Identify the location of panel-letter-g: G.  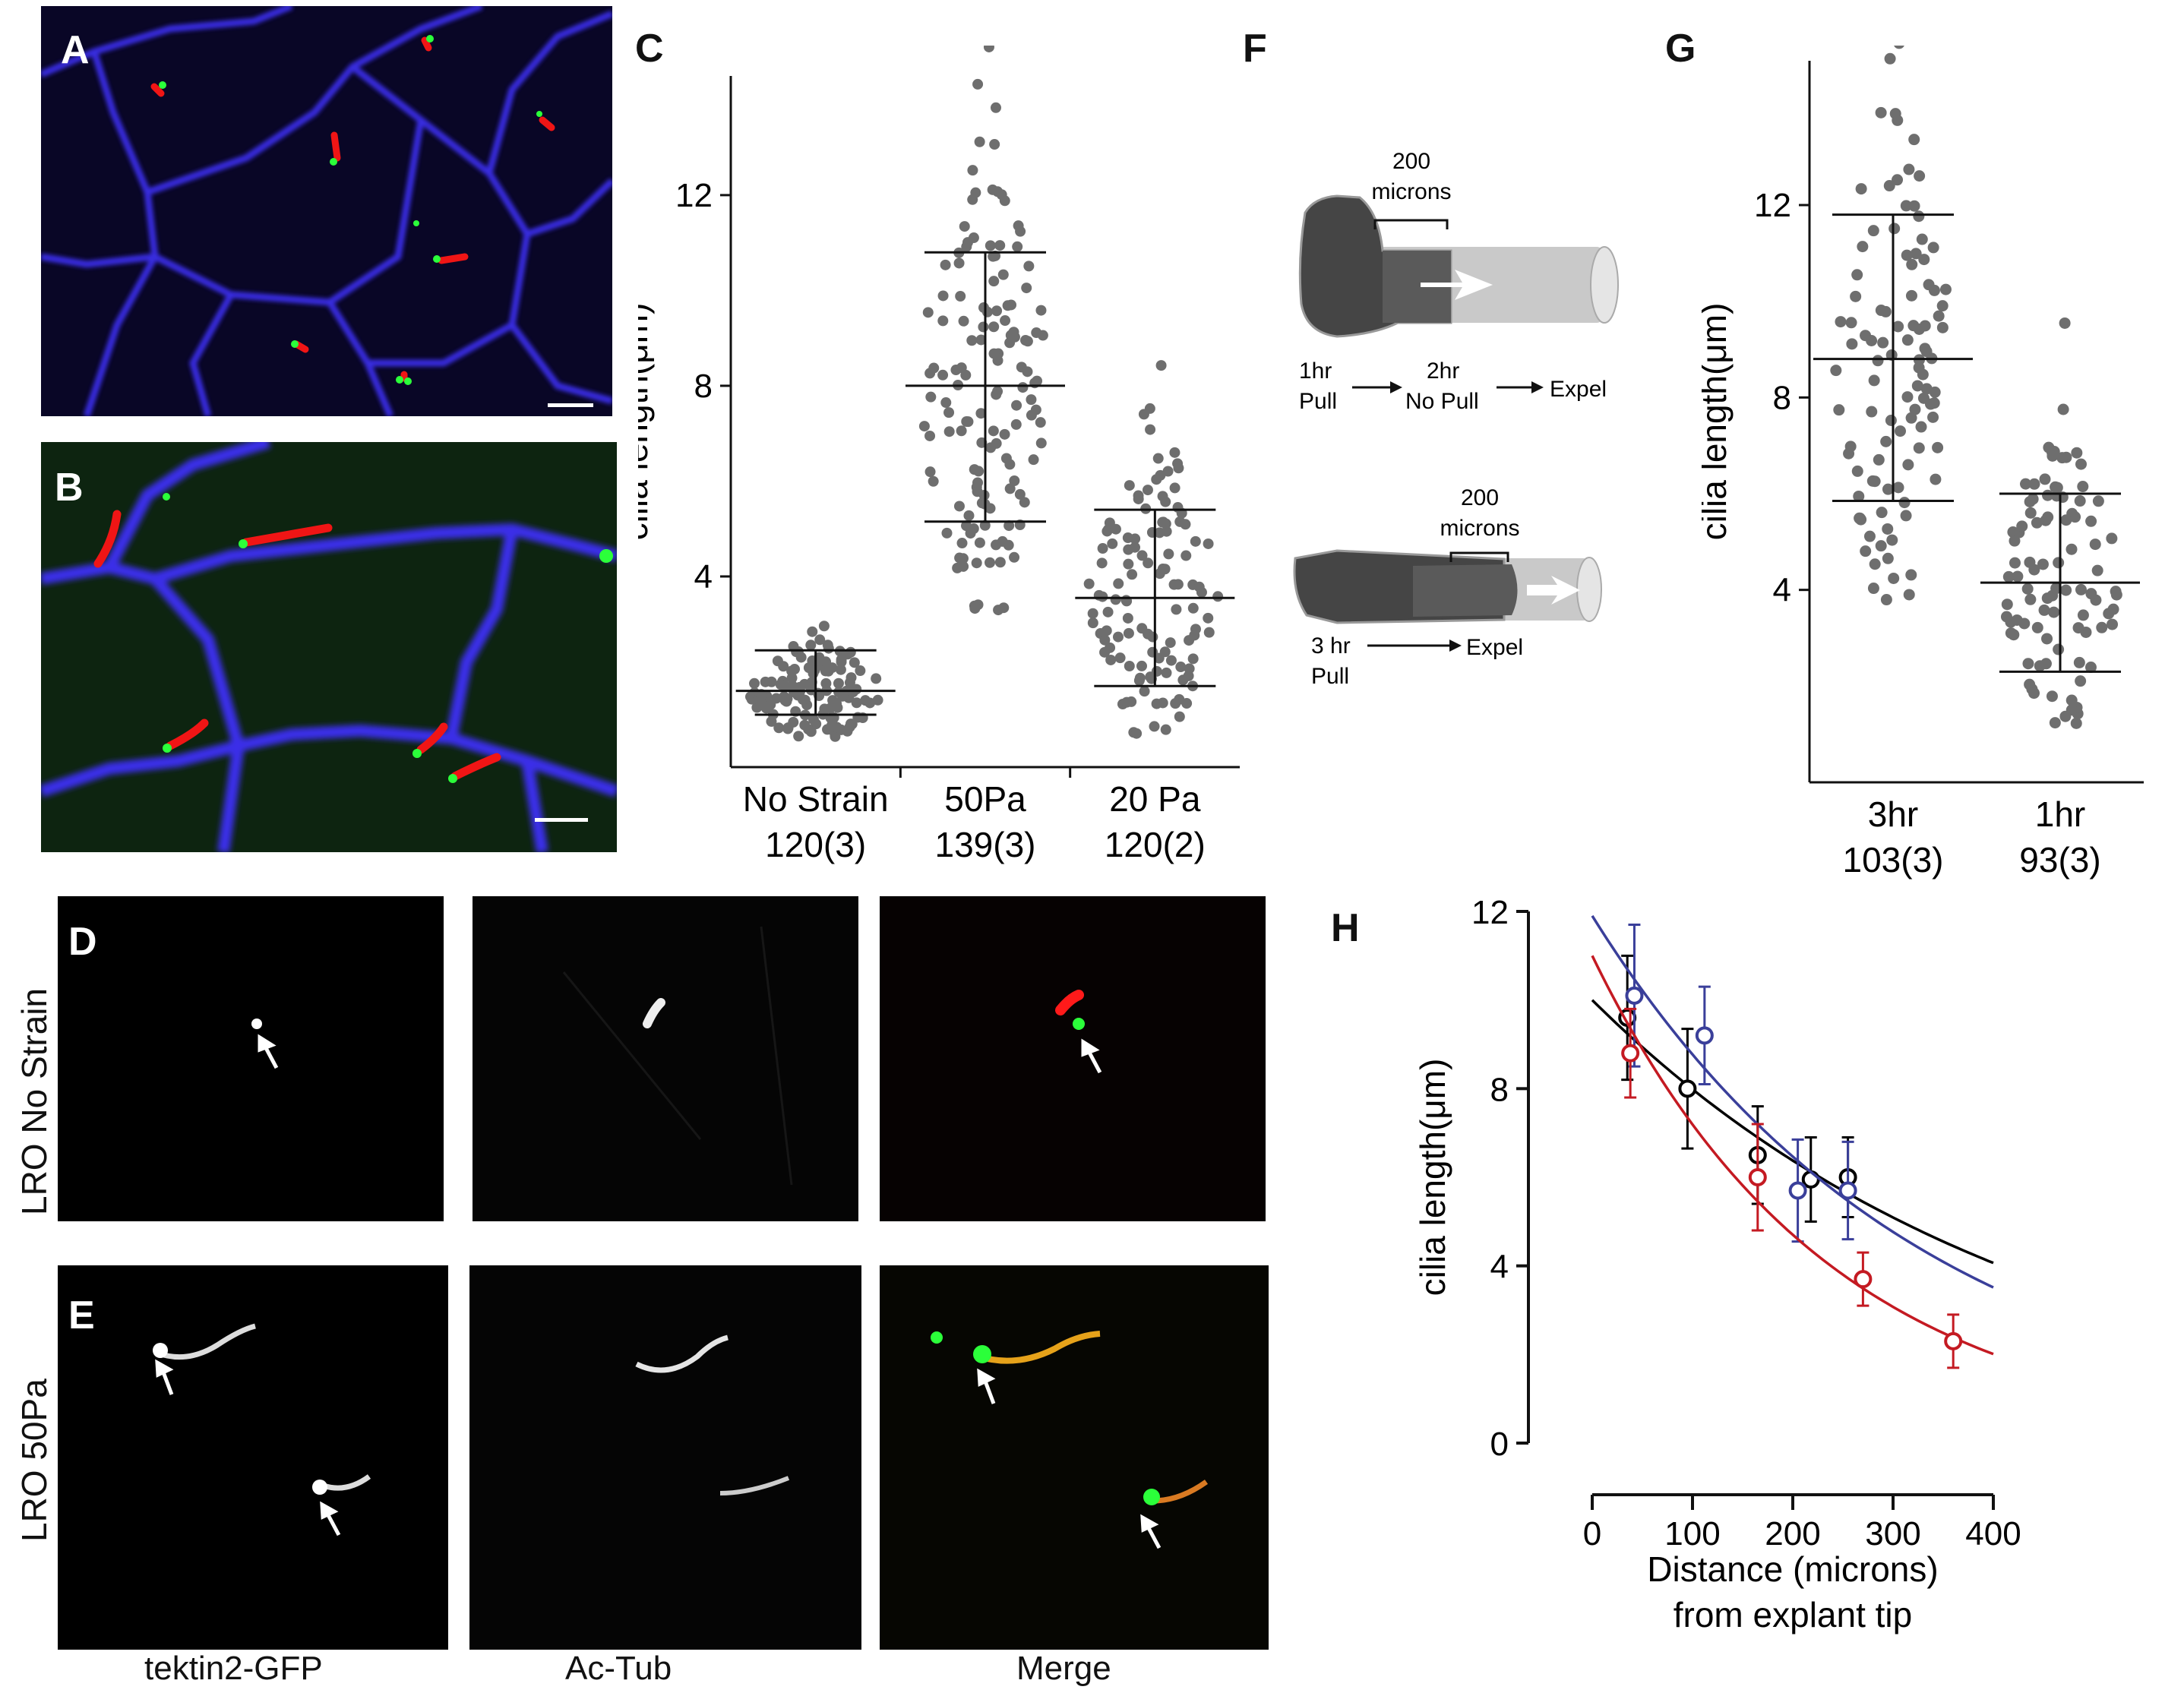
(1680, 49).